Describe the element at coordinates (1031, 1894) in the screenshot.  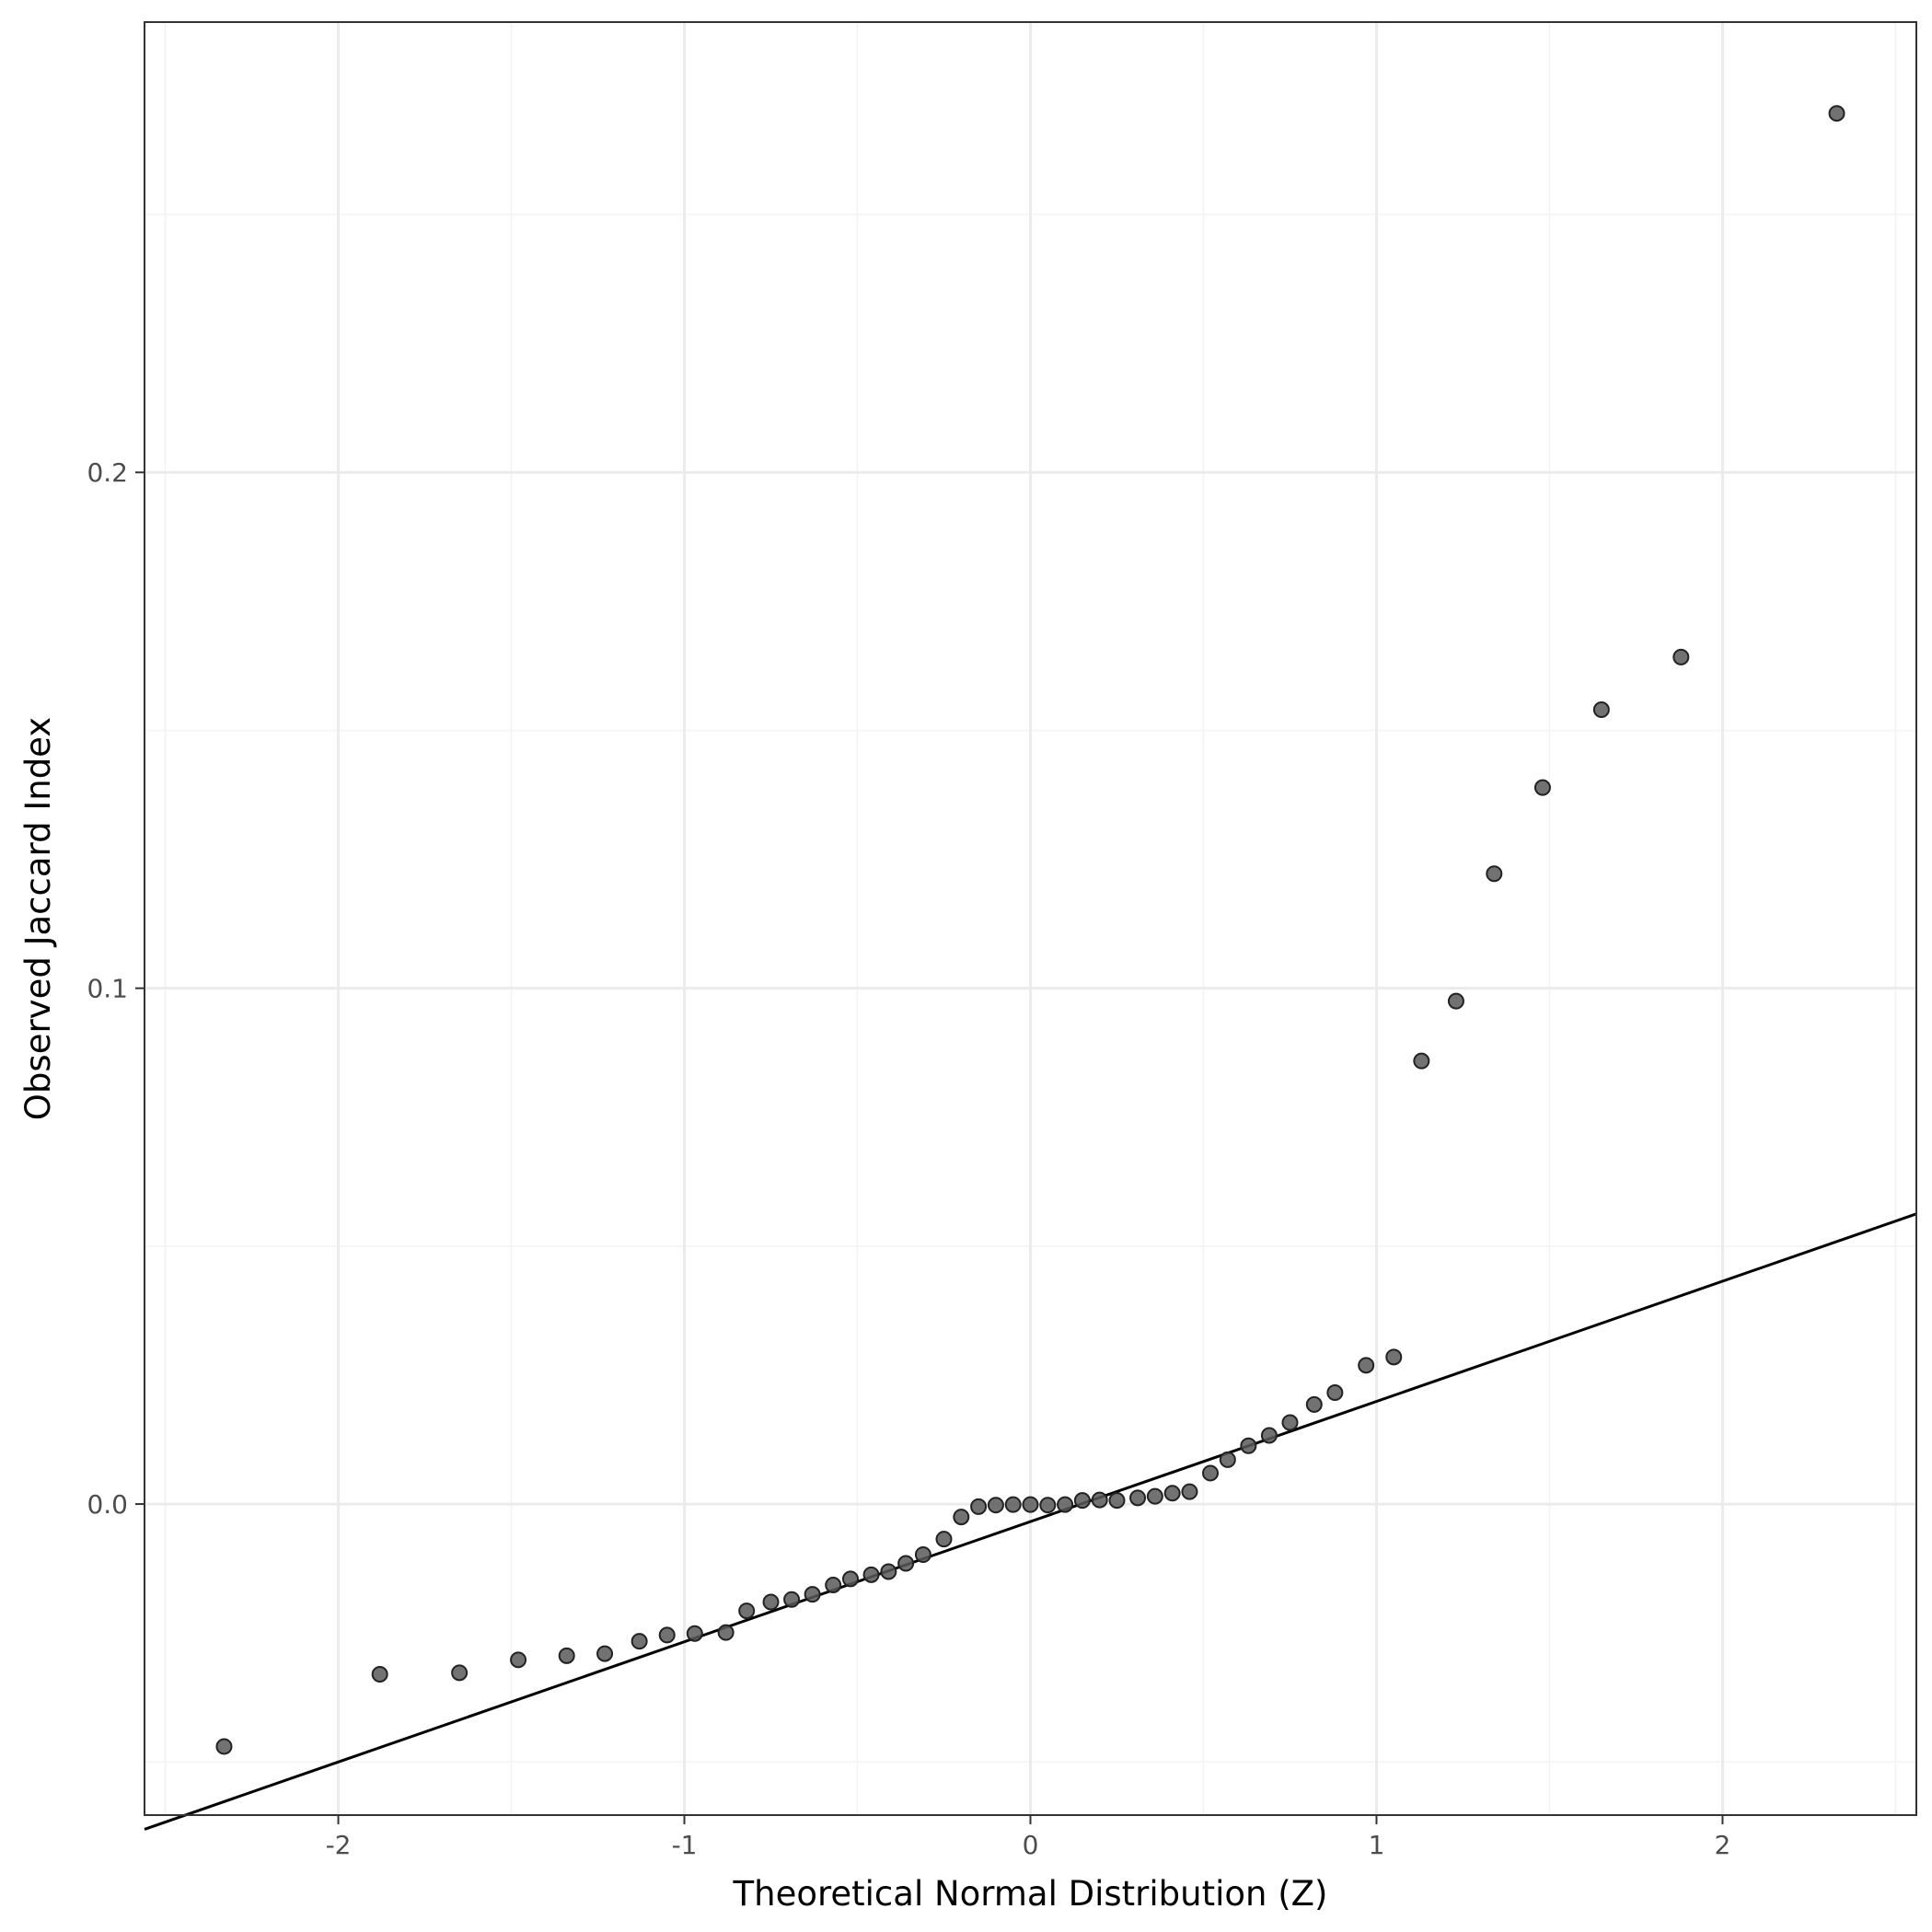
I see `x-axis-title: Theoretical Normal Distribution (Z)` at that location.